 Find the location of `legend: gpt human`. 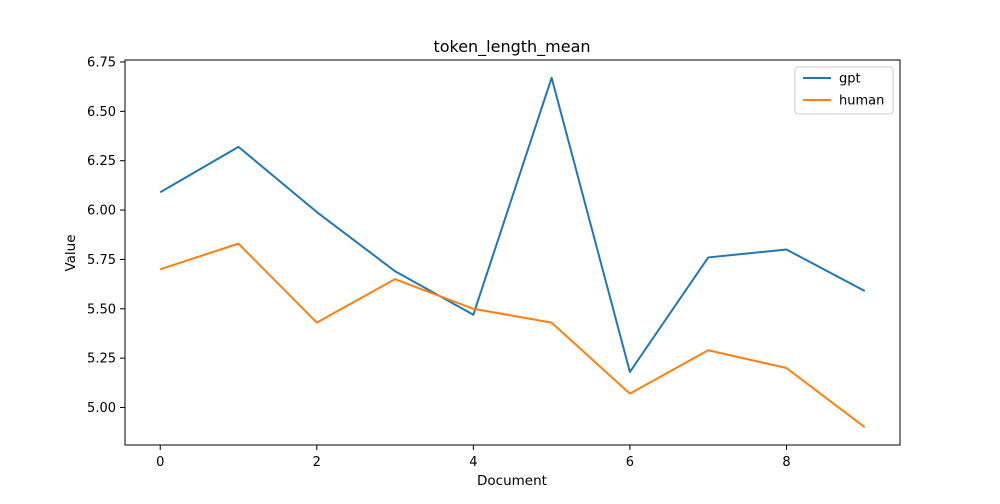

legend: gpt human is located at coordinates (844, 90).